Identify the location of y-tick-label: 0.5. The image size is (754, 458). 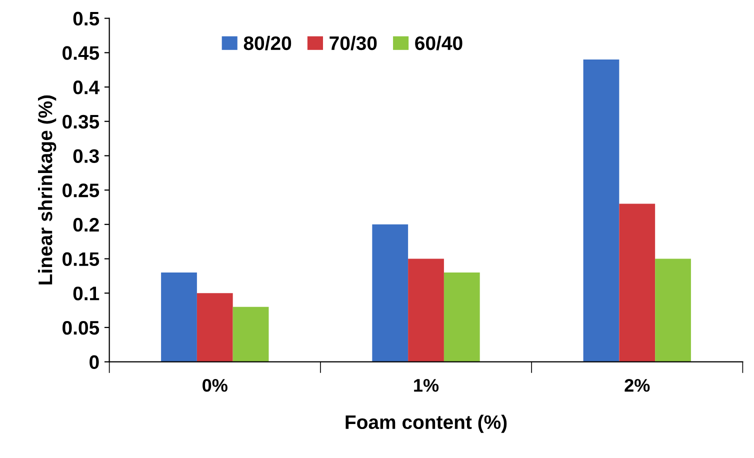
(86, 19).